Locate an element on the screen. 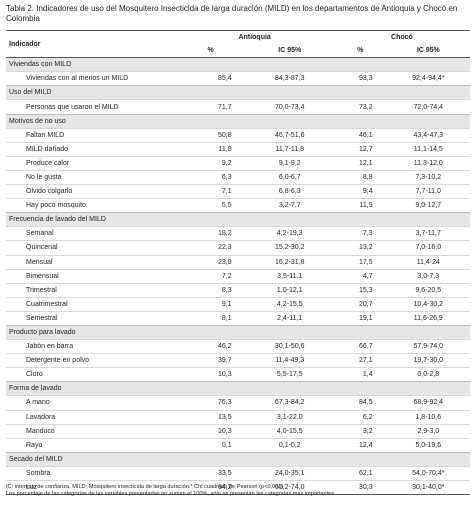 The width and height of the screenshot is (475, 505). table-cell: 1,8-10,6 is located at coordinates (428, 417).